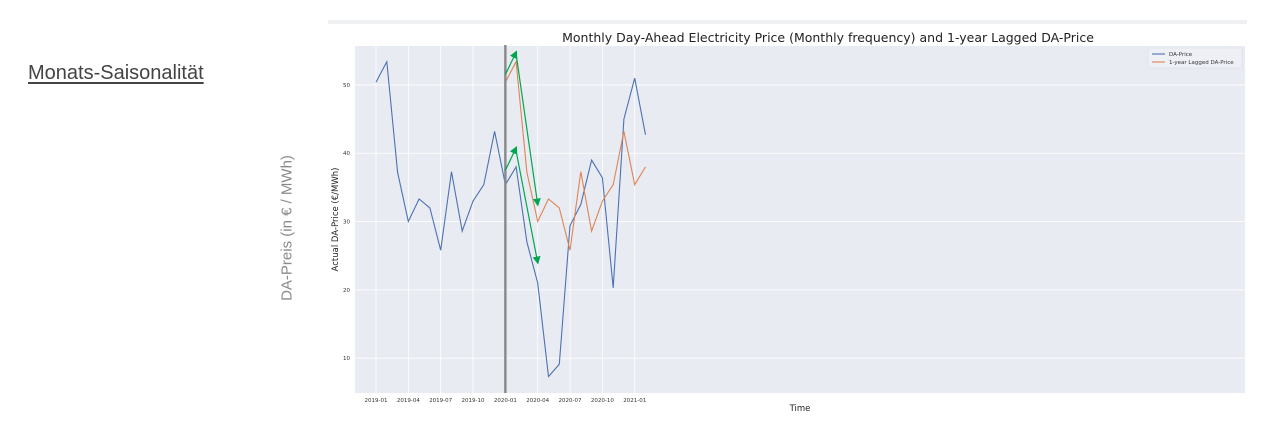  I want to click on legend-label-0: DA-Price, so click(1181, 55).